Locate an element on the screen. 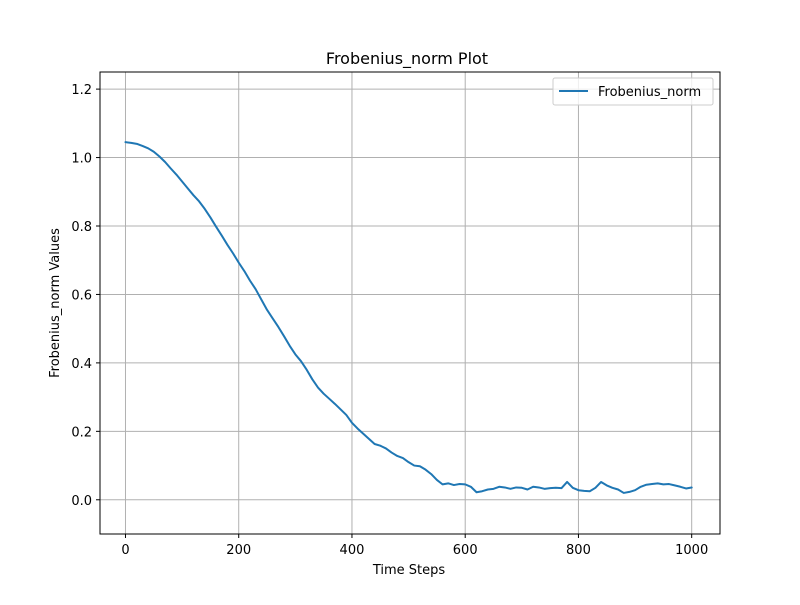 The width and height of the screenshot is (800, 605). y-axis: 0.0 0.2 0.4 0.6 0.8 1.0 1.2 is located at coordinates (85, 296).